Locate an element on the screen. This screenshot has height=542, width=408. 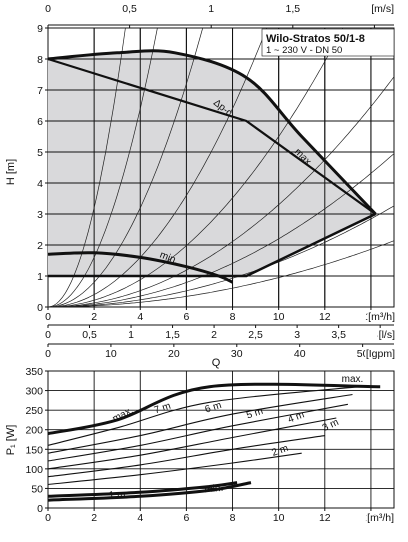
power-series-label: 1 m is located at coordinates (116, 495).